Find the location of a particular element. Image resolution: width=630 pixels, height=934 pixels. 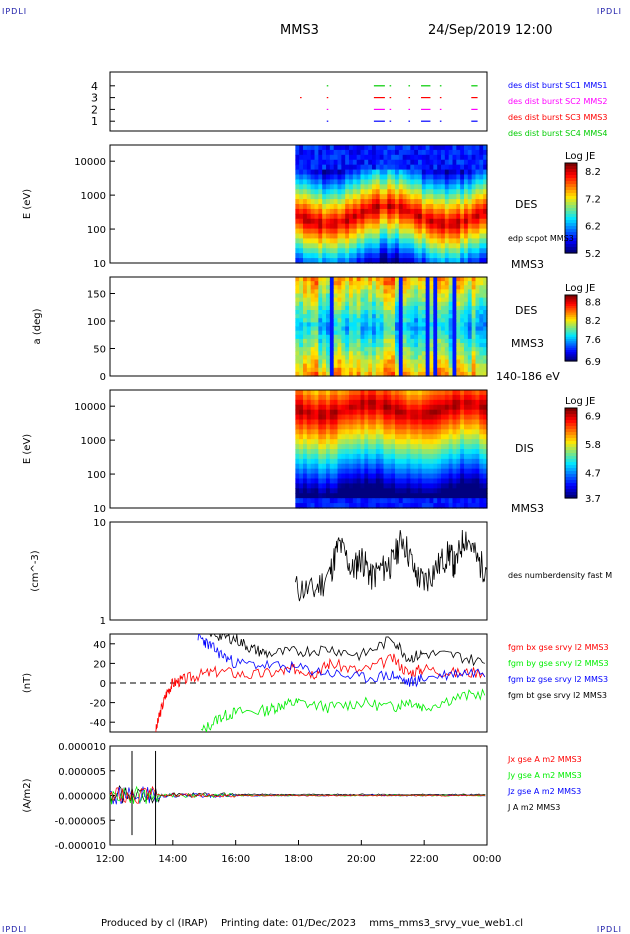

current-legend-entry: Jy gse A m2 MMS3 is located at coordinates (544, 775).